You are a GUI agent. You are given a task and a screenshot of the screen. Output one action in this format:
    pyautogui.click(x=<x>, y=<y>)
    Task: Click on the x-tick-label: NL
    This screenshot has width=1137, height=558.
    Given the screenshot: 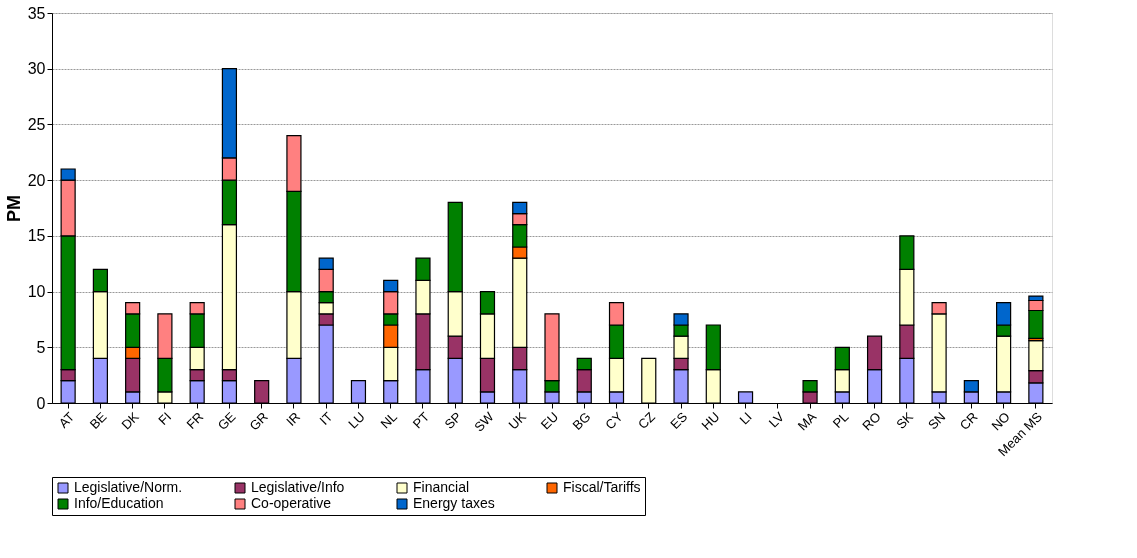 What is the action you would take?
    pyautogui.click(x=388, y=420)
    